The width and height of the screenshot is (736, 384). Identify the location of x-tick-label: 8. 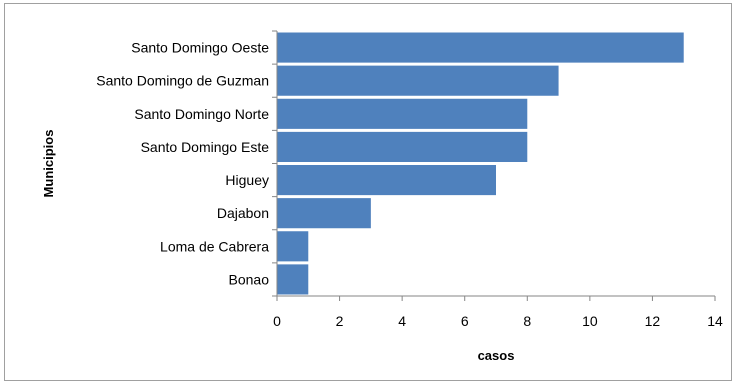
(527, 321).